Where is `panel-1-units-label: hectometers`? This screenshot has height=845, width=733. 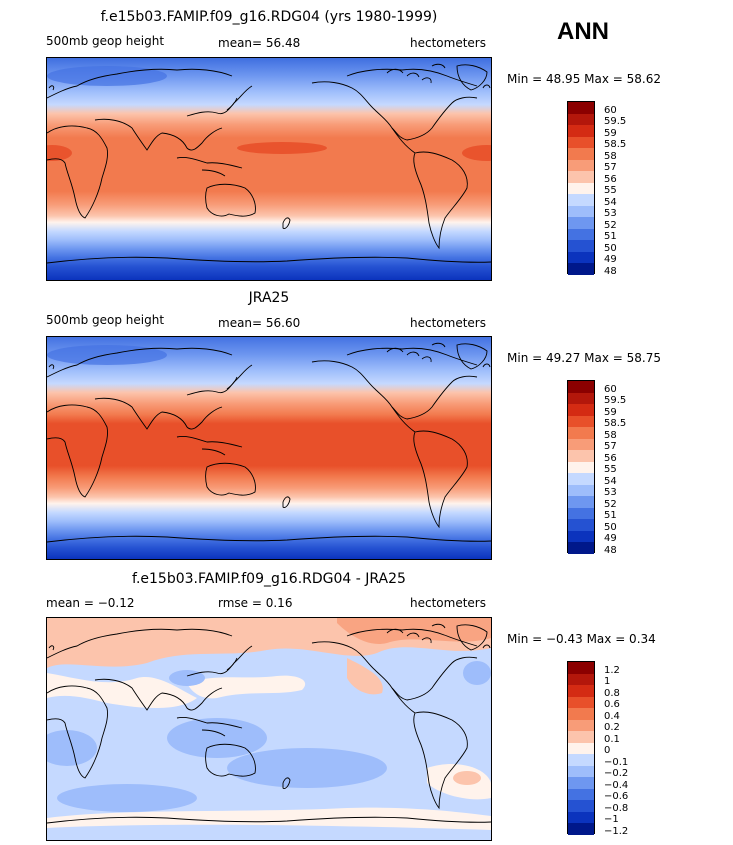 panel-1-units-label: hectometers is located at coordinates (448, 43).